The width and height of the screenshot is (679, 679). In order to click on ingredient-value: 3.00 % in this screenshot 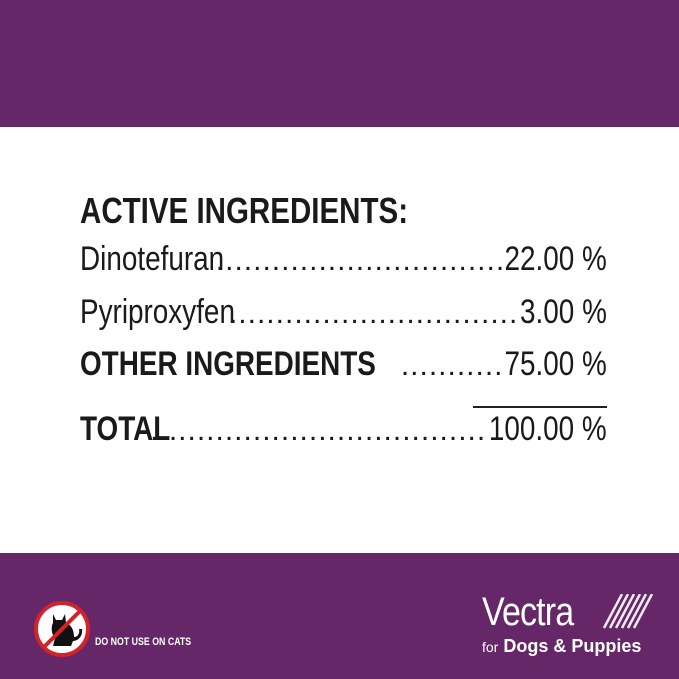, I will do `click(563, 312)`.